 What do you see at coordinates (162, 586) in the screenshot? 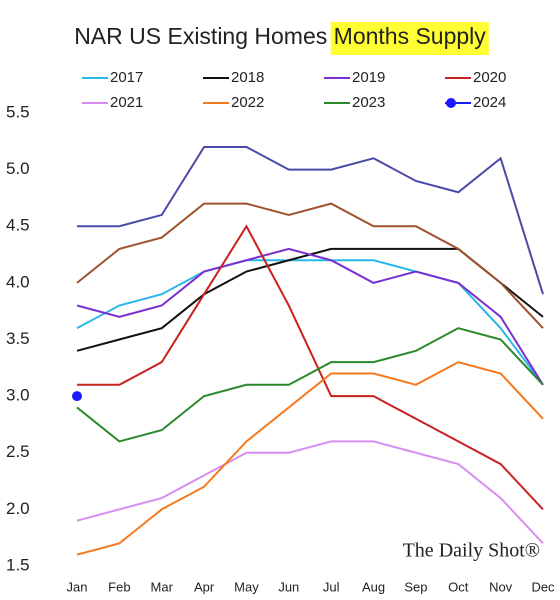
I see `x-tick-label: Mar` at bounding box center [162, 586].